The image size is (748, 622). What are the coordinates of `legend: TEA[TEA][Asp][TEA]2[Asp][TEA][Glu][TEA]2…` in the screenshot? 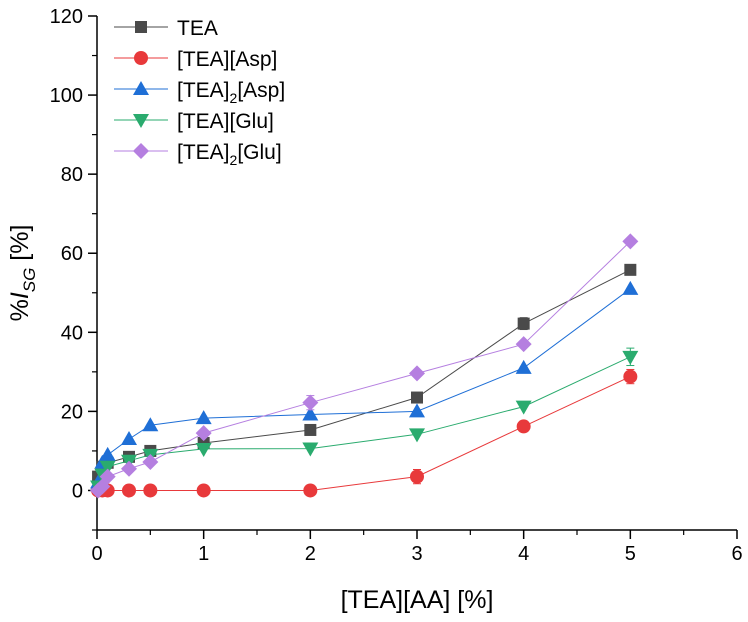 It's located at (199, 92).